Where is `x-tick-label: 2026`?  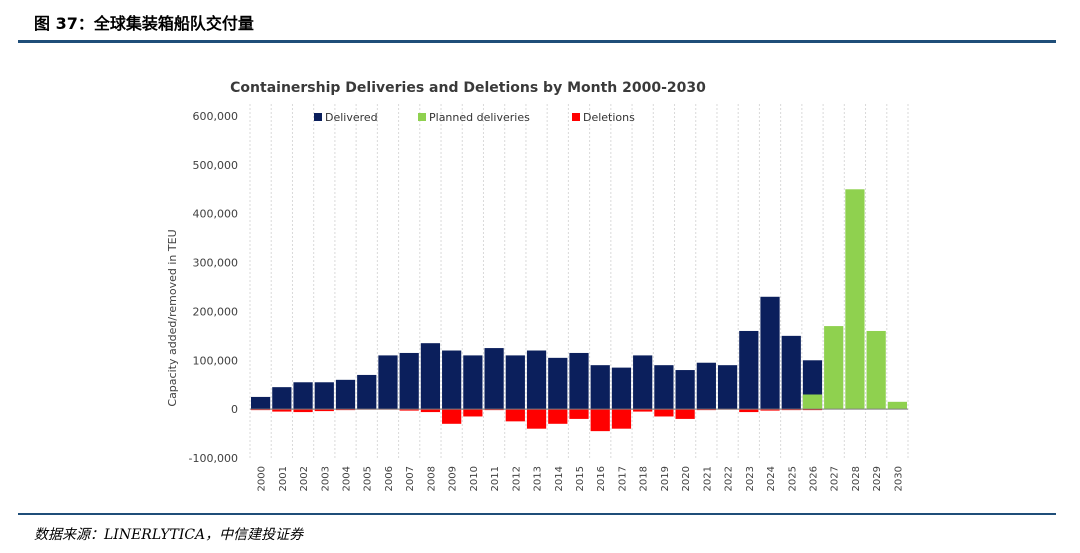 x-tick-label: 2026 is located at coordinates (813, 478).